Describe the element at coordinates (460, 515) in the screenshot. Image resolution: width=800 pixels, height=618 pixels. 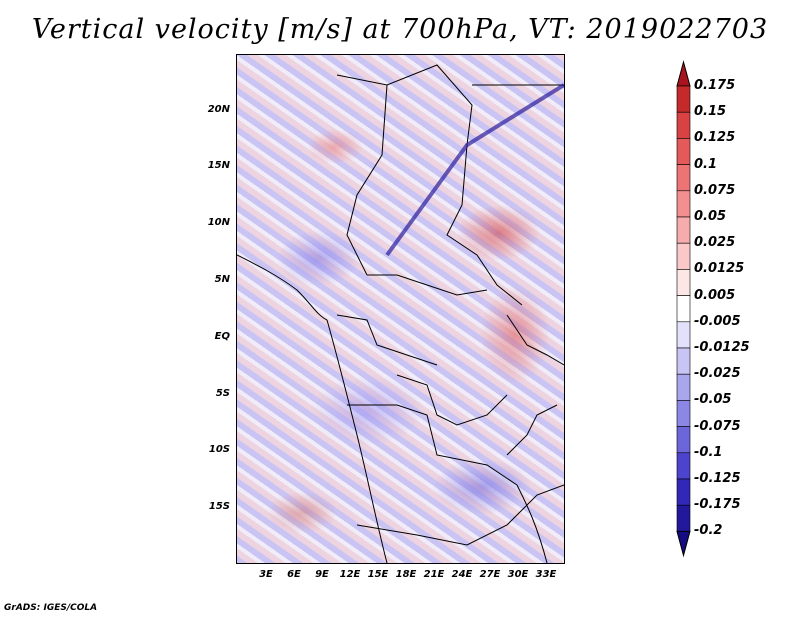
I see `border-south` at that location.